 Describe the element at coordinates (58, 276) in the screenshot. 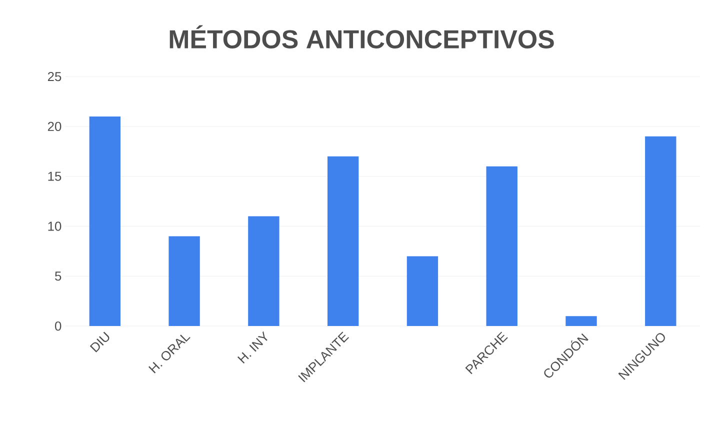

I see `y-tick-label: 5` at that location.